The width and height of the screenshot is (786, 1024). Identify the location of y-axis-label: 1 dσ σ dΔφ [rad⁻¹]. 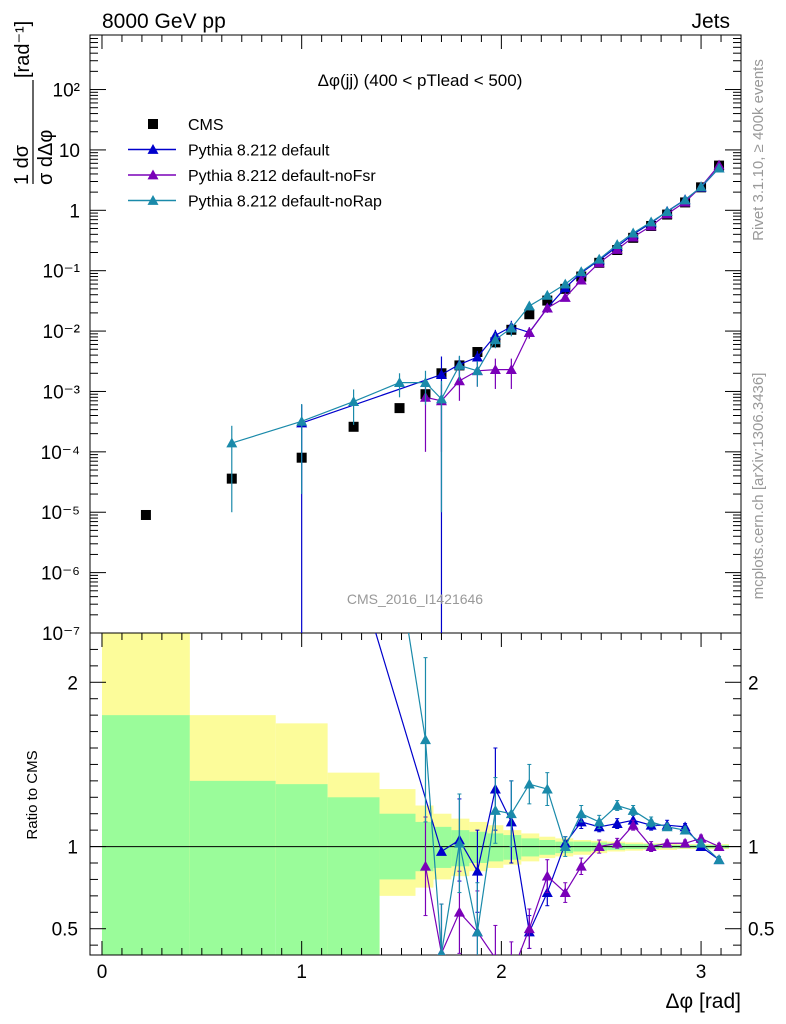
(34, 103).